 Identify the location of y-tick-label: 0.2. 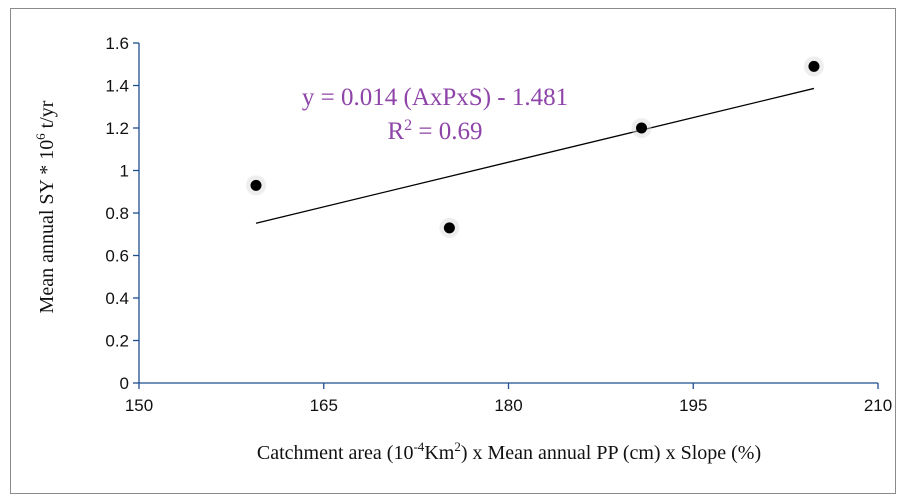
(117, 341).